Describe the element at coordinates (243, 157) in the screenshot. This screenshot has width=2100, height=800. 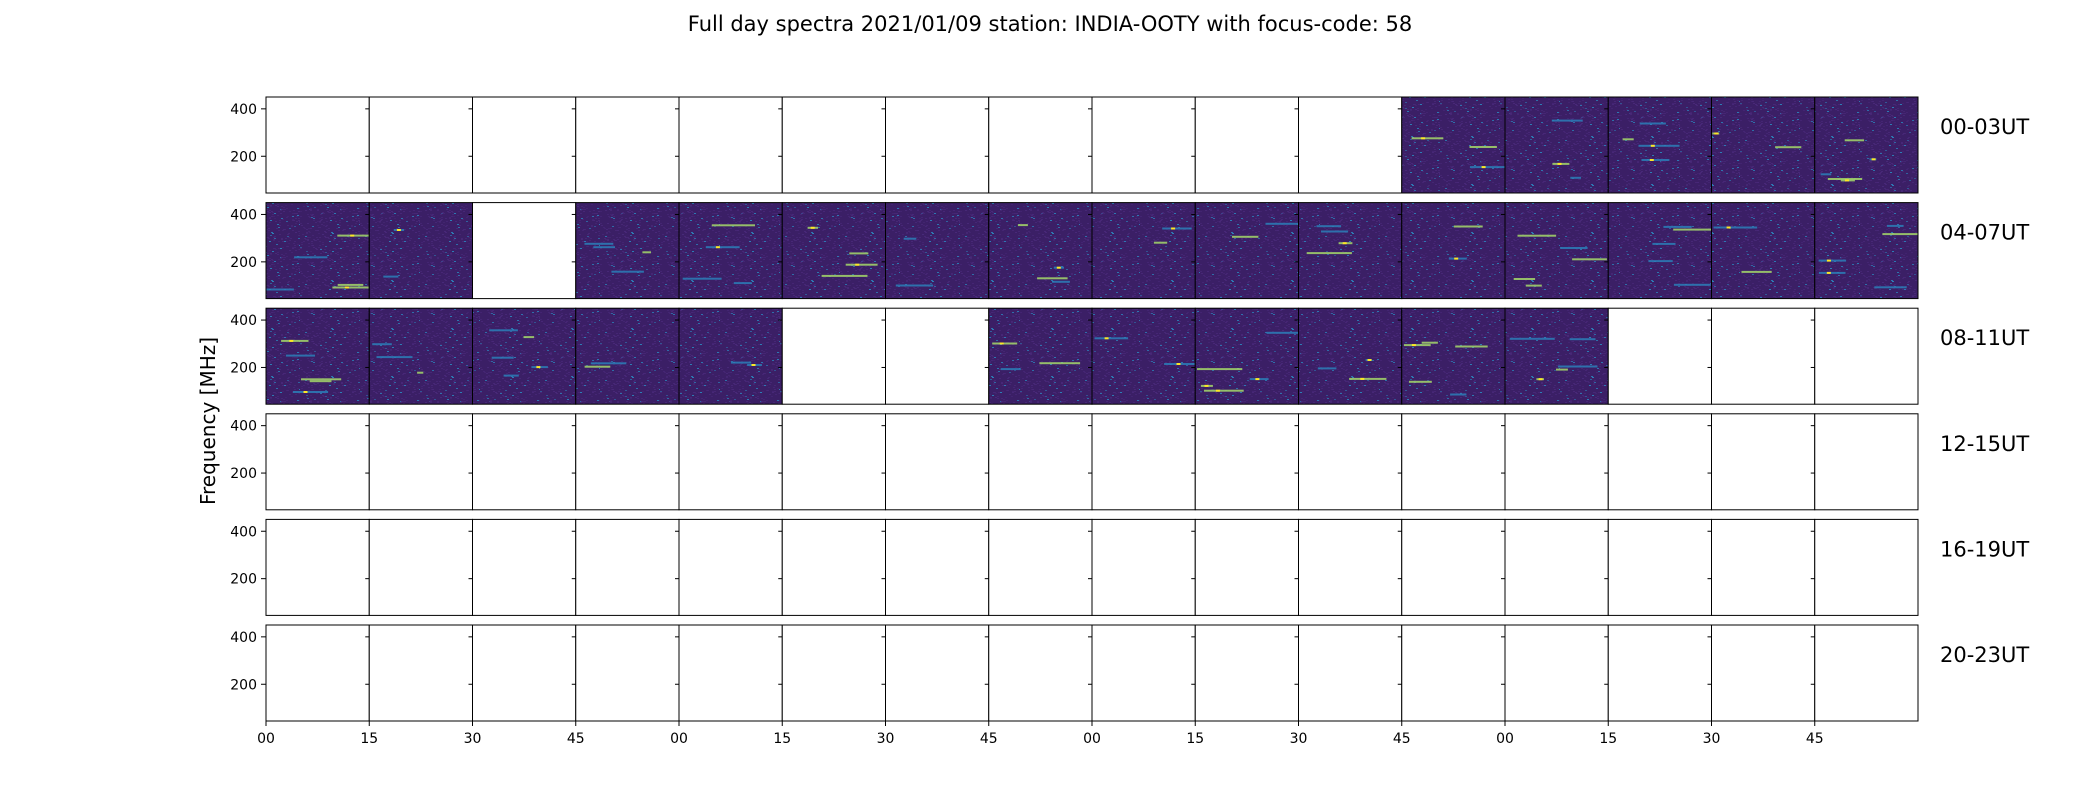
I see `y-tick-label: 200` at that location.